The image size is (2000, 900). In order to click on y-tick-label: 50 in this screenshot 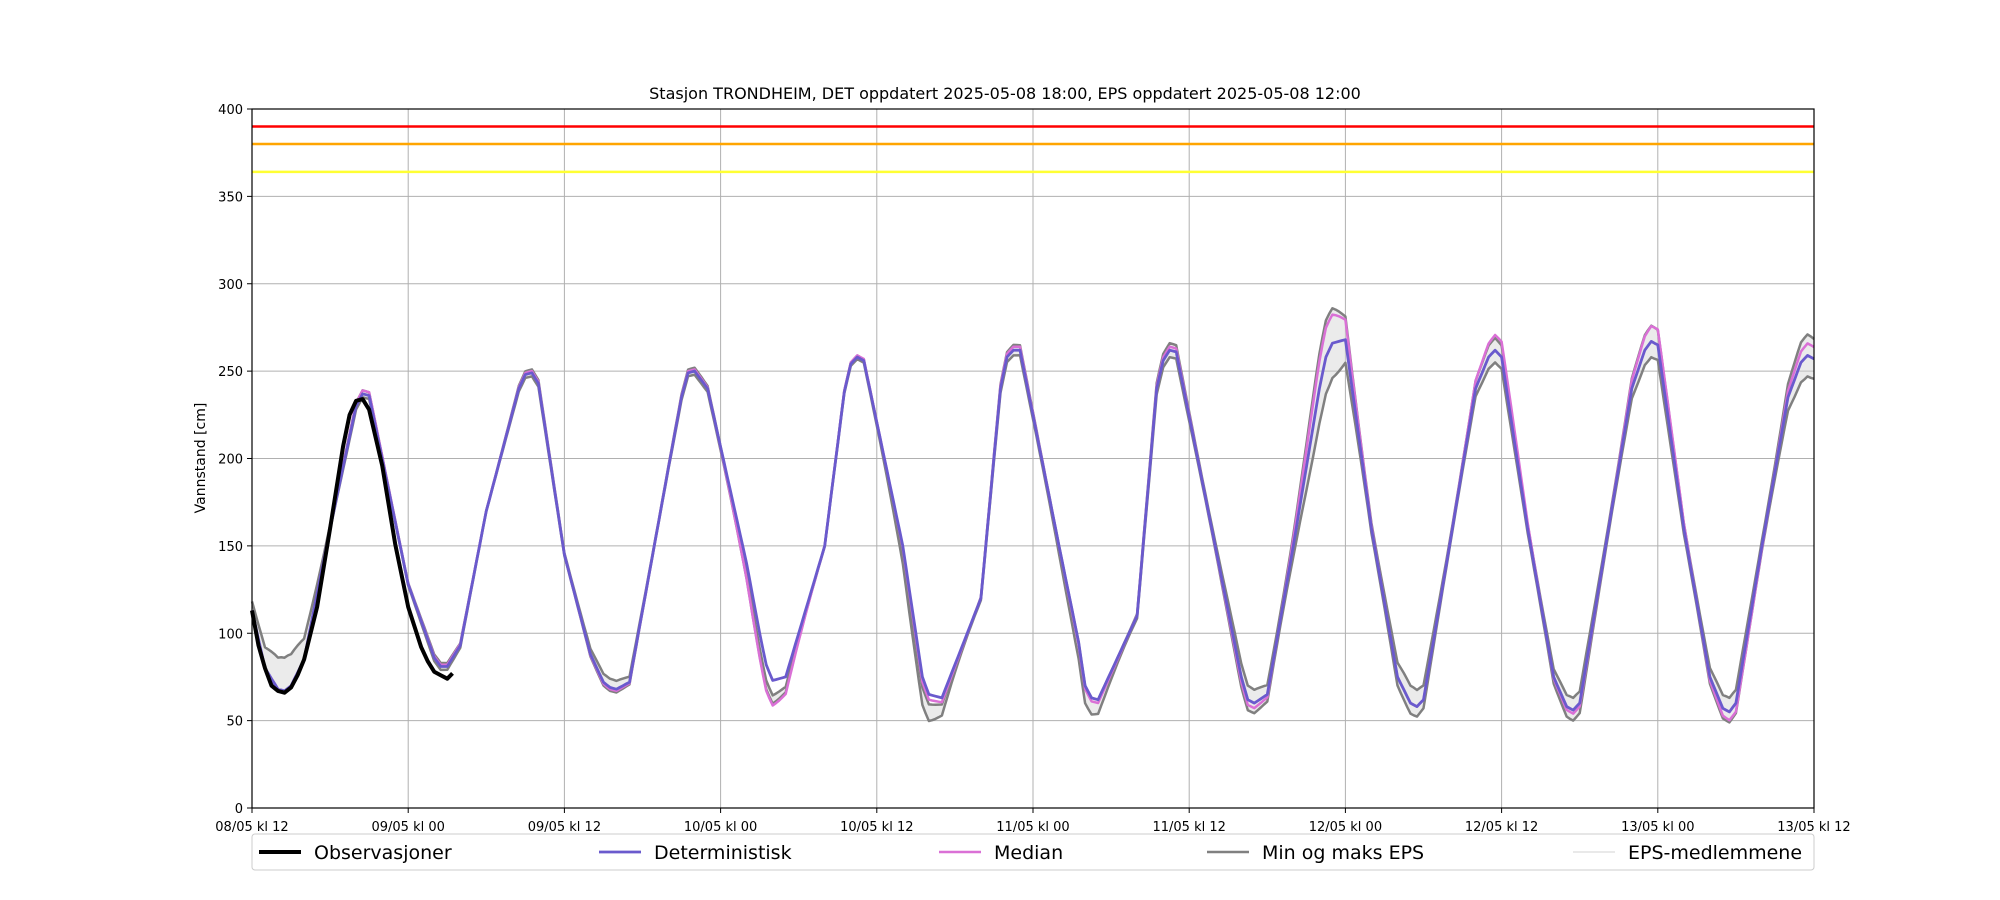, I will do `click(234, 722)`.